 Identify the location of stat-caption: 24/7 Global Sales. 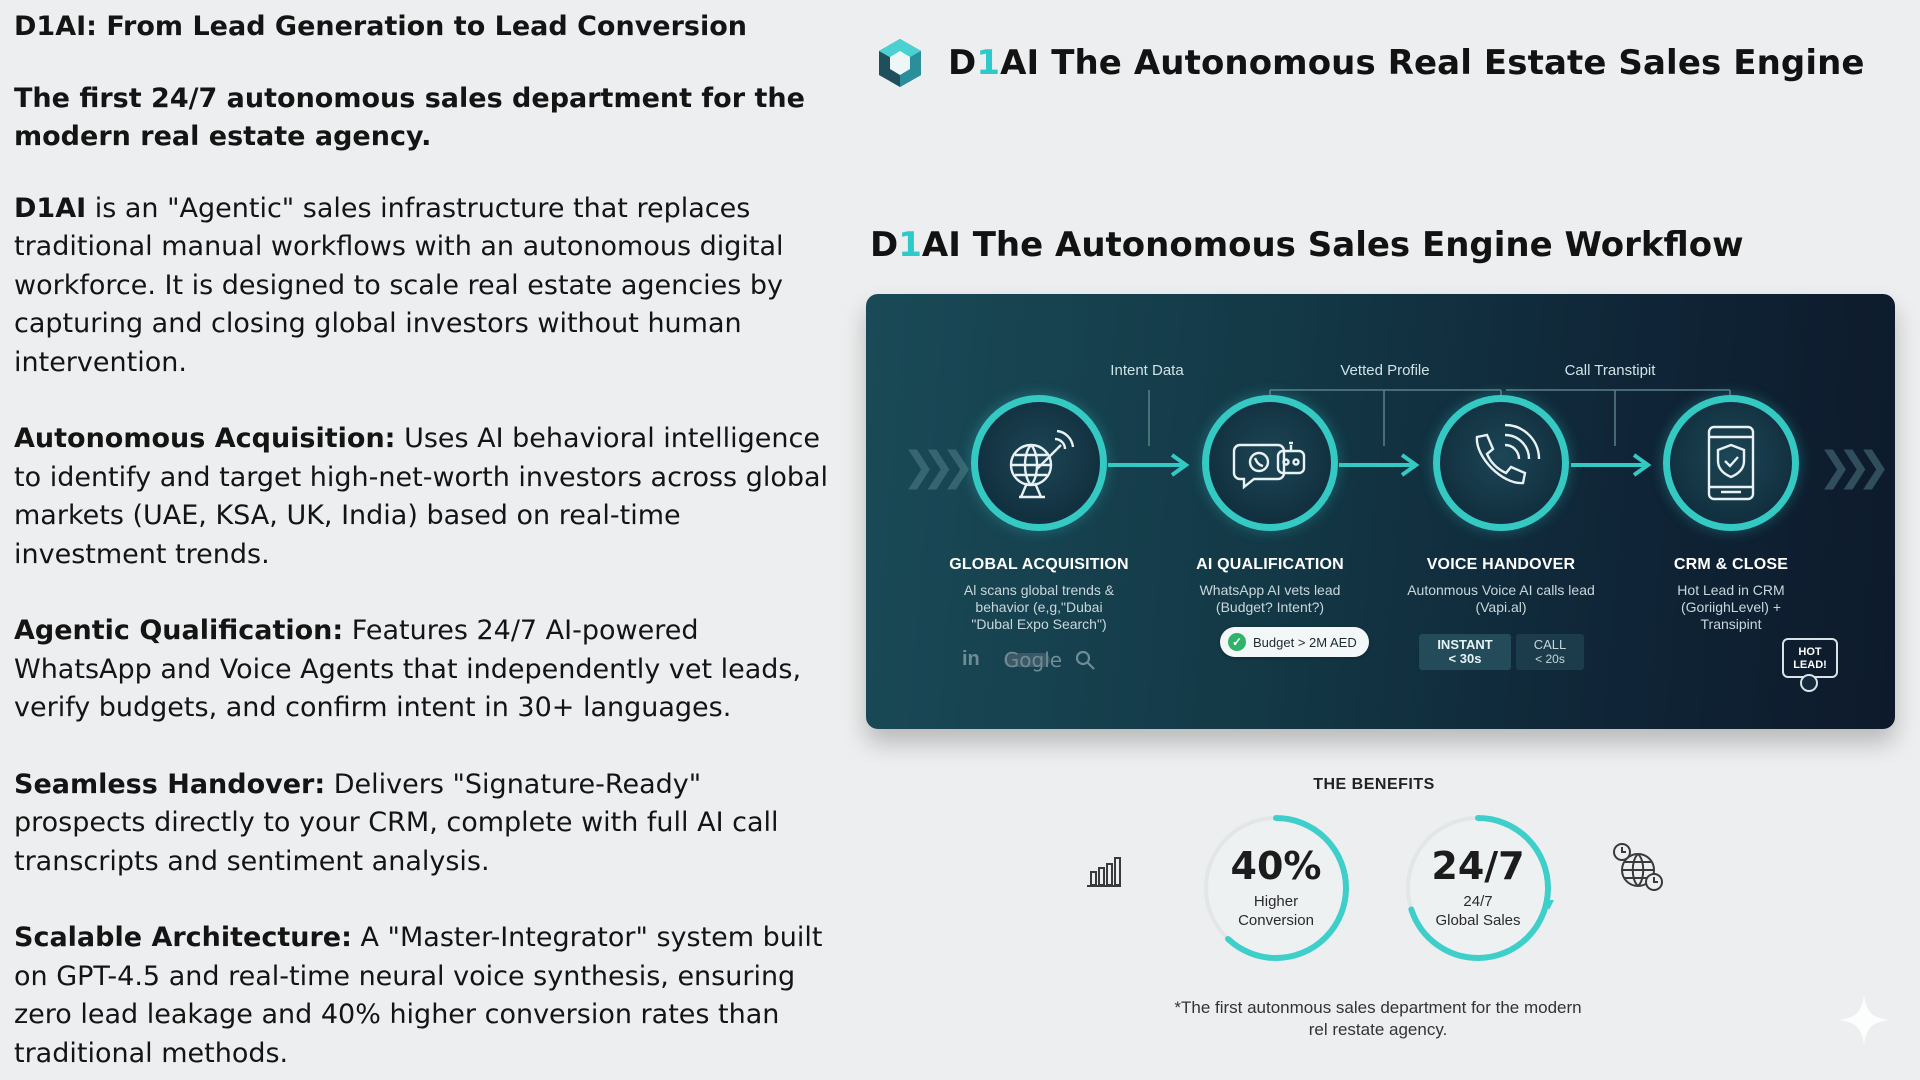
(1478, 911).